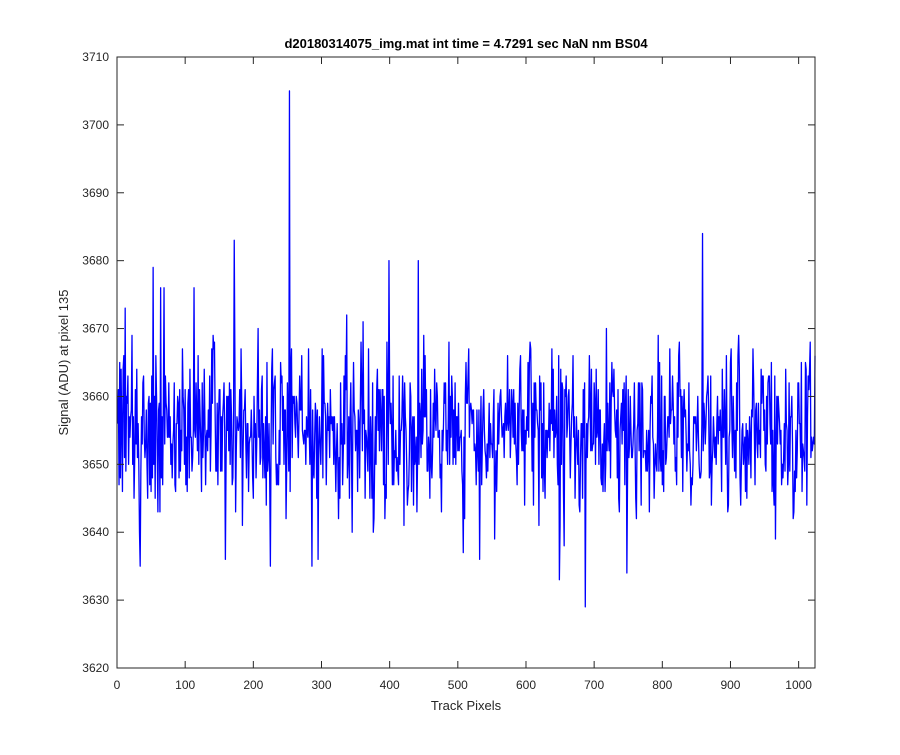 The height and width of the screenshot is (755, 900). I want to click on y-tick-label: 3700, so click(95, 125).